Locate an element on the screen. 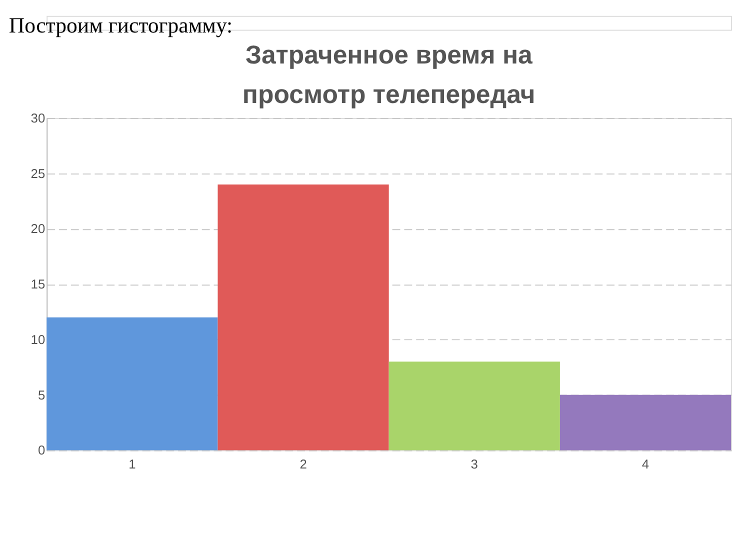  y-tick-label: 0 is located at coordinates (42, 450).